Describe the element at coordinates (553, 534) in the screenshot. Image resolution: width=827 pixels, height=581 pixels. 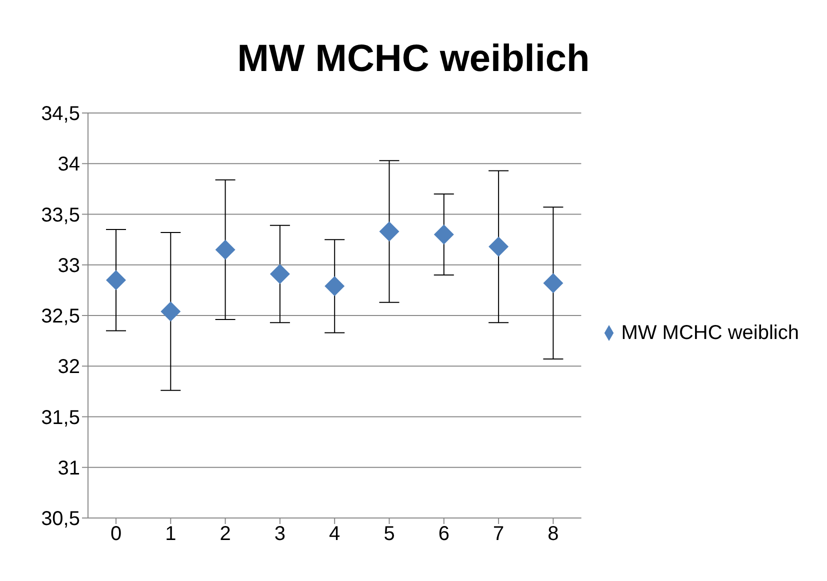
I see `x-tick-label: 8` at that location.